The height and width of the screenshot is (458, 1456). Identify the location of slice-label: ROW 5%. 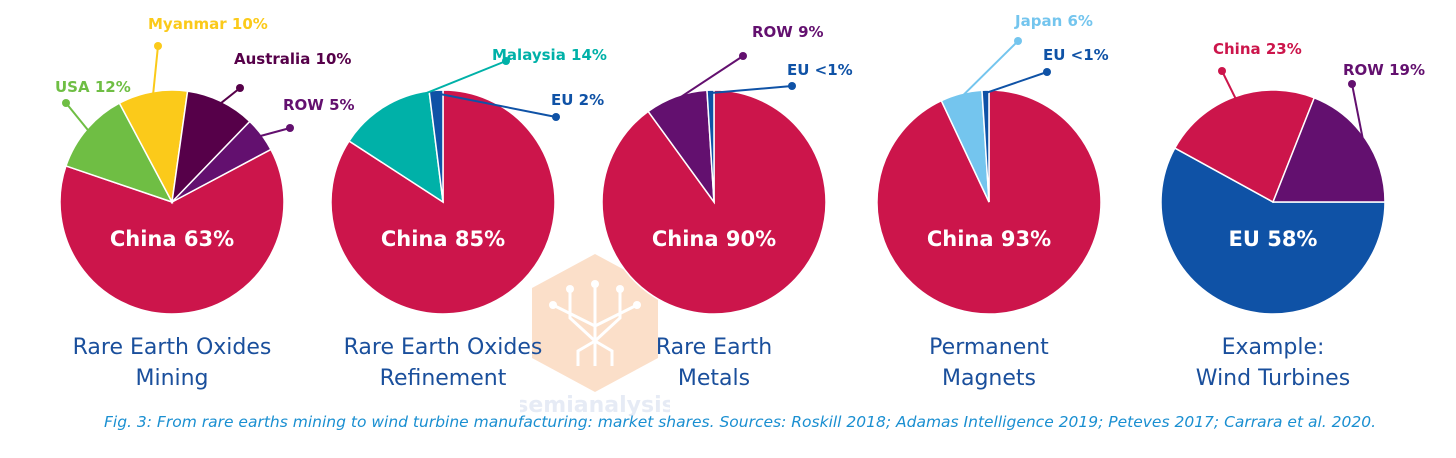
(319, 105).